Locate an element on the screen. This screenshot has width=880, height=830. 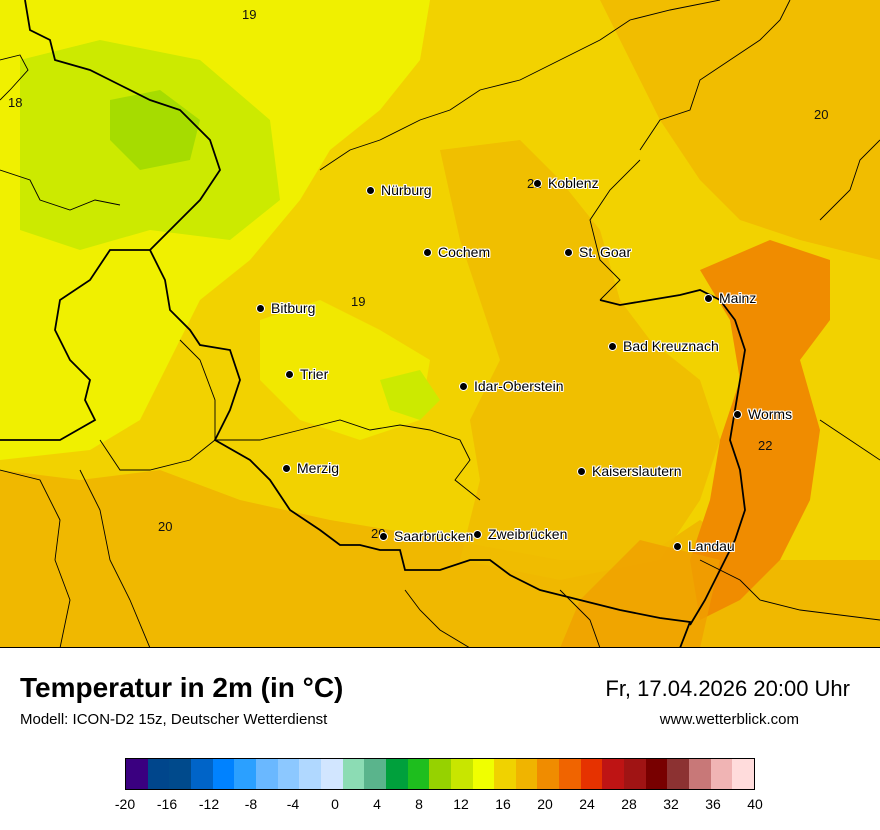
colorbar-tick-label: -20 is located at coordinates (125, 804).